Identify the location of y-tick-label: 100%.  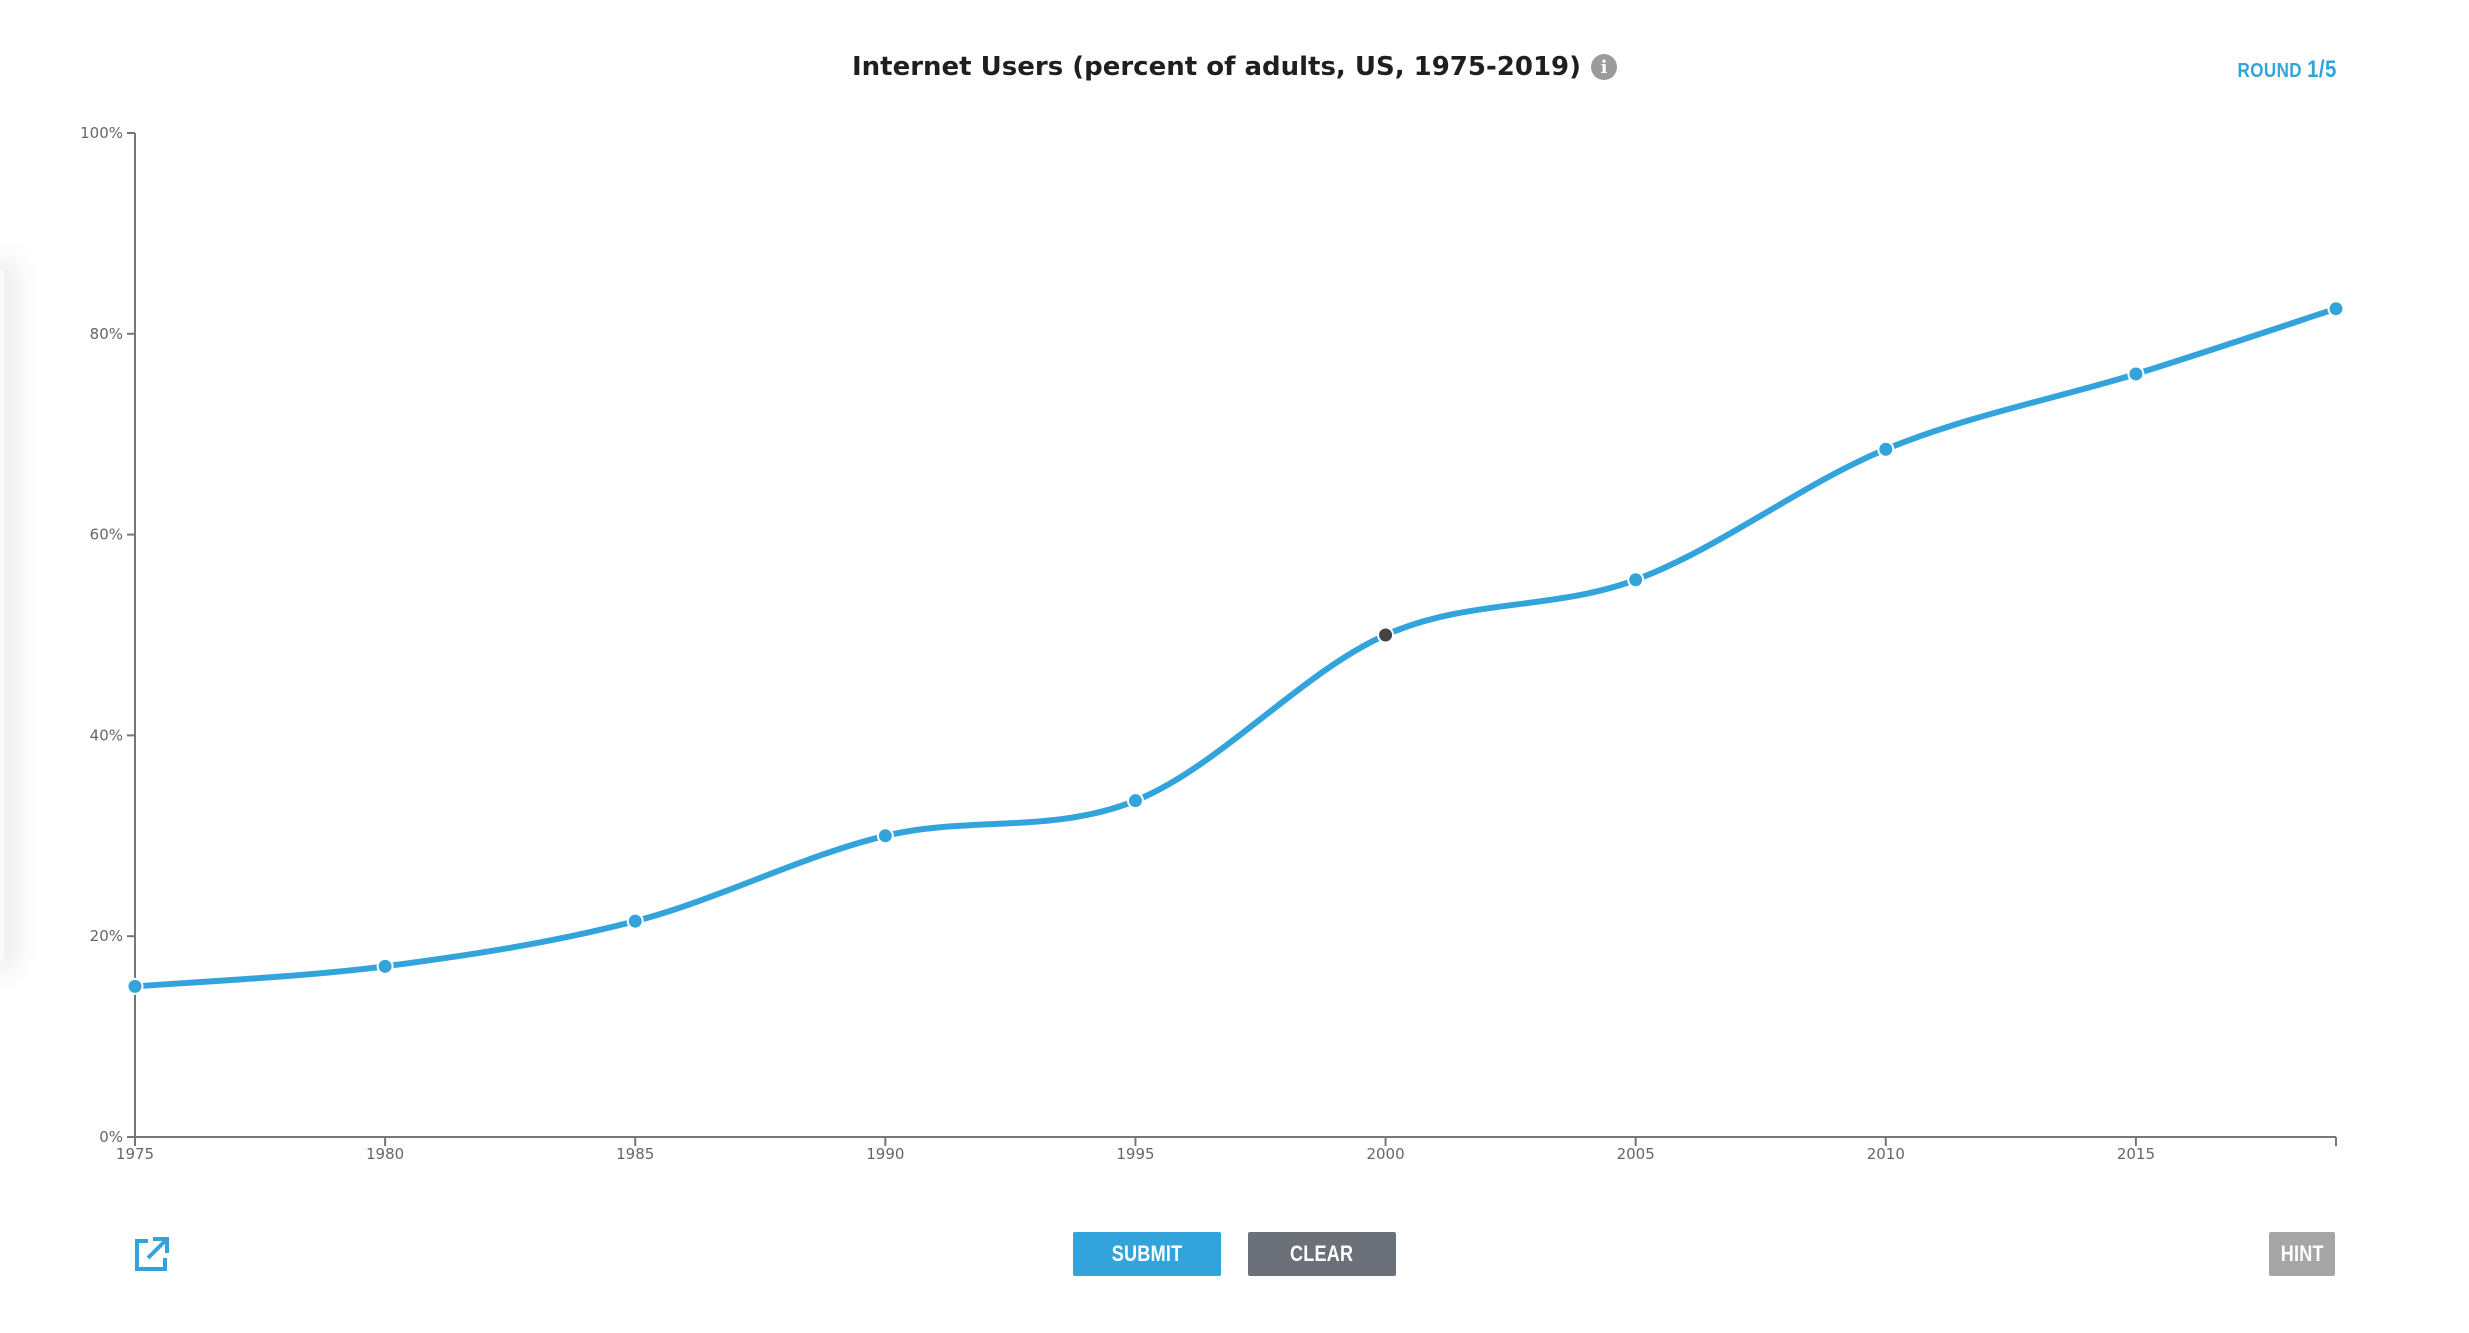
(101, 133).